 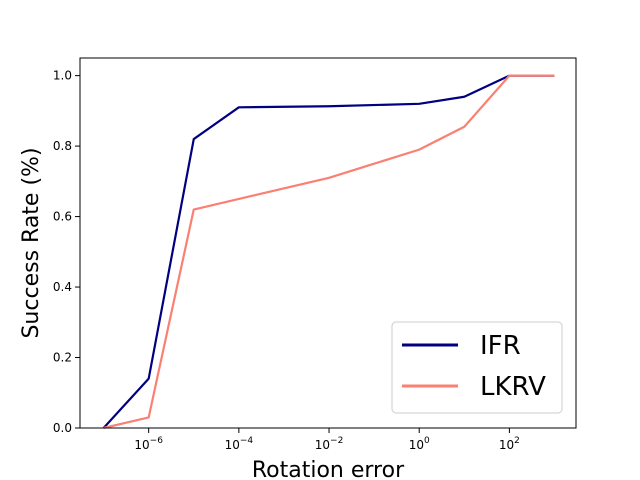 I want to click on y-tick-label: 0.8, so click(x=62, y=146).